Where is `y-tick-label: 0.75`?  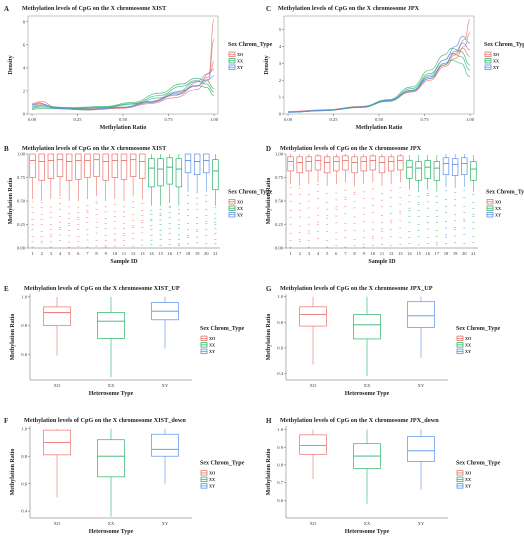
y-tick-label: 0.75 is located at coordinates (279, 177).